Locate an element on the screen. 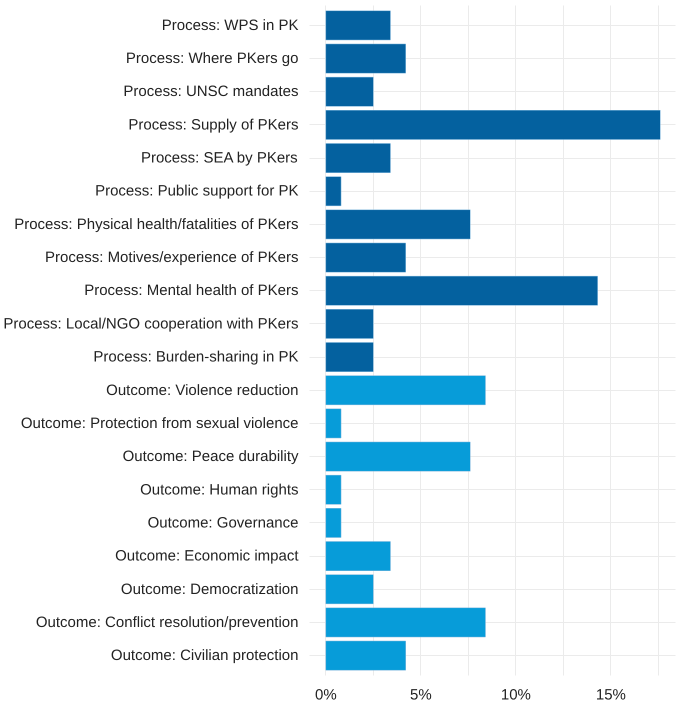 This screenshot has width=693, height=710. y-tick-label: Outcome: Violence reduction is located at coordinates (202, 390).